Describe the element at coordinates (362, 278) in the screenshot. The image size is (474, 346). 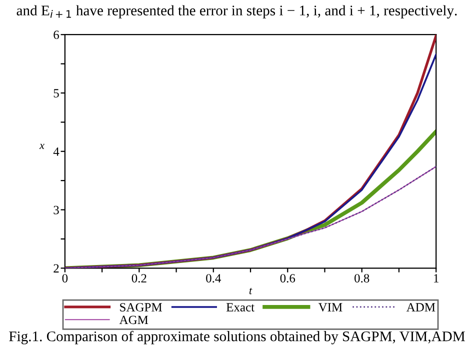
I see `x-tick-label: 0.8` at that location.